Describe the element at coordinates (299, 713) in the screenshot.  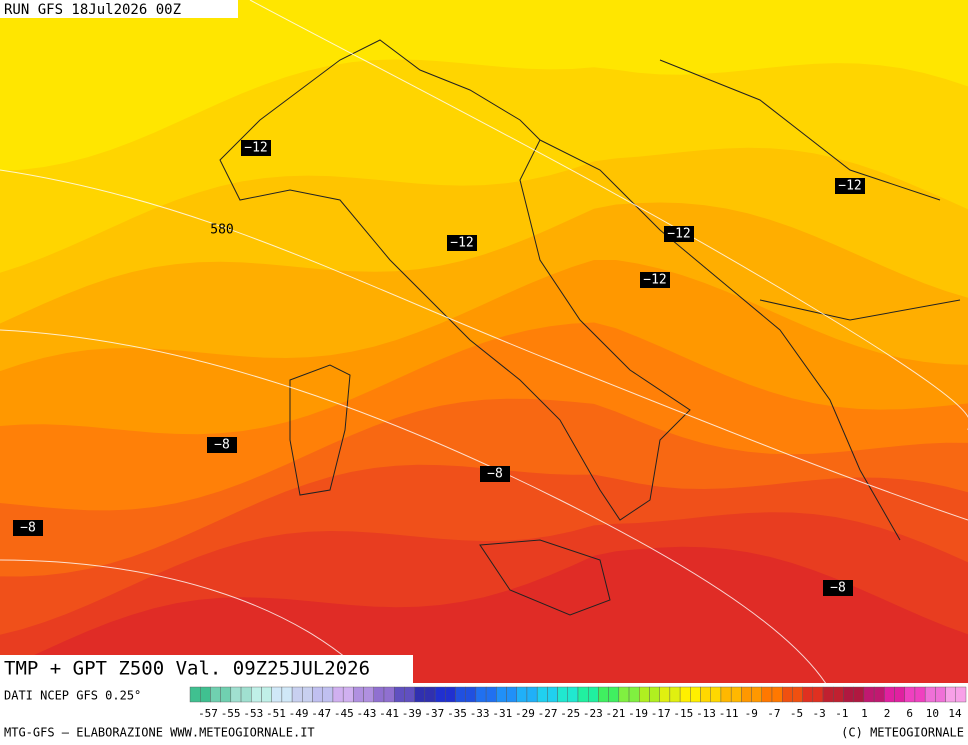
I see `scale-label: -49` at that location.